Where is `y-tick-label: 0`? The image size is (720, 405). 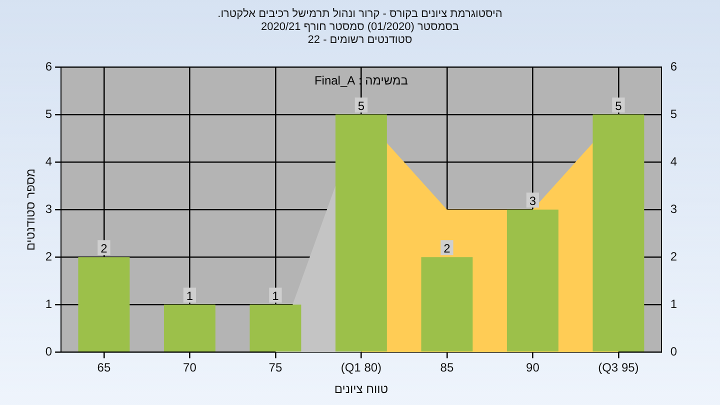
y-tick-label: 0 is located at coordinates (48, 351).